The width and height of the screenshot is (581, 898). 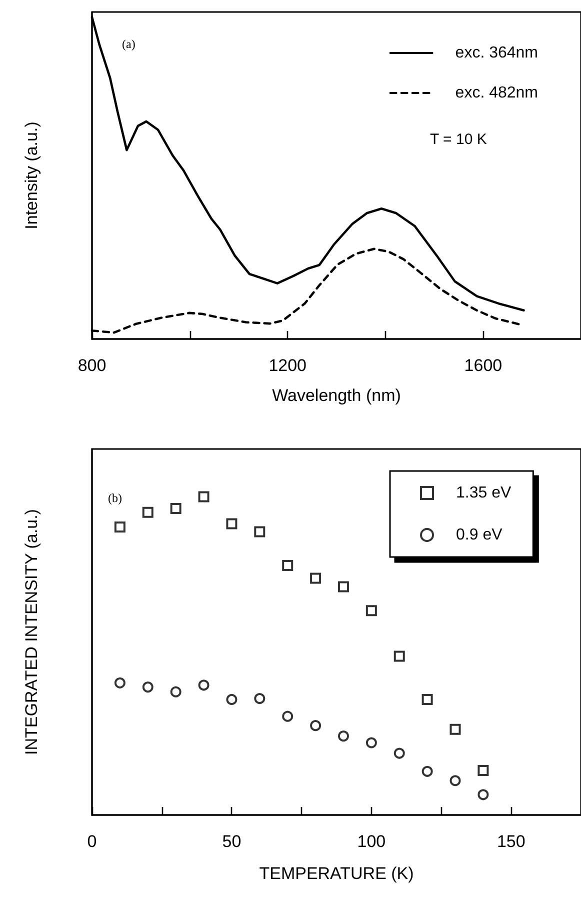 What do you see at coordinates (479, 535) in the screenshot?
I see `legend-label: 0.9 eV` at bounding box center [479, 535].